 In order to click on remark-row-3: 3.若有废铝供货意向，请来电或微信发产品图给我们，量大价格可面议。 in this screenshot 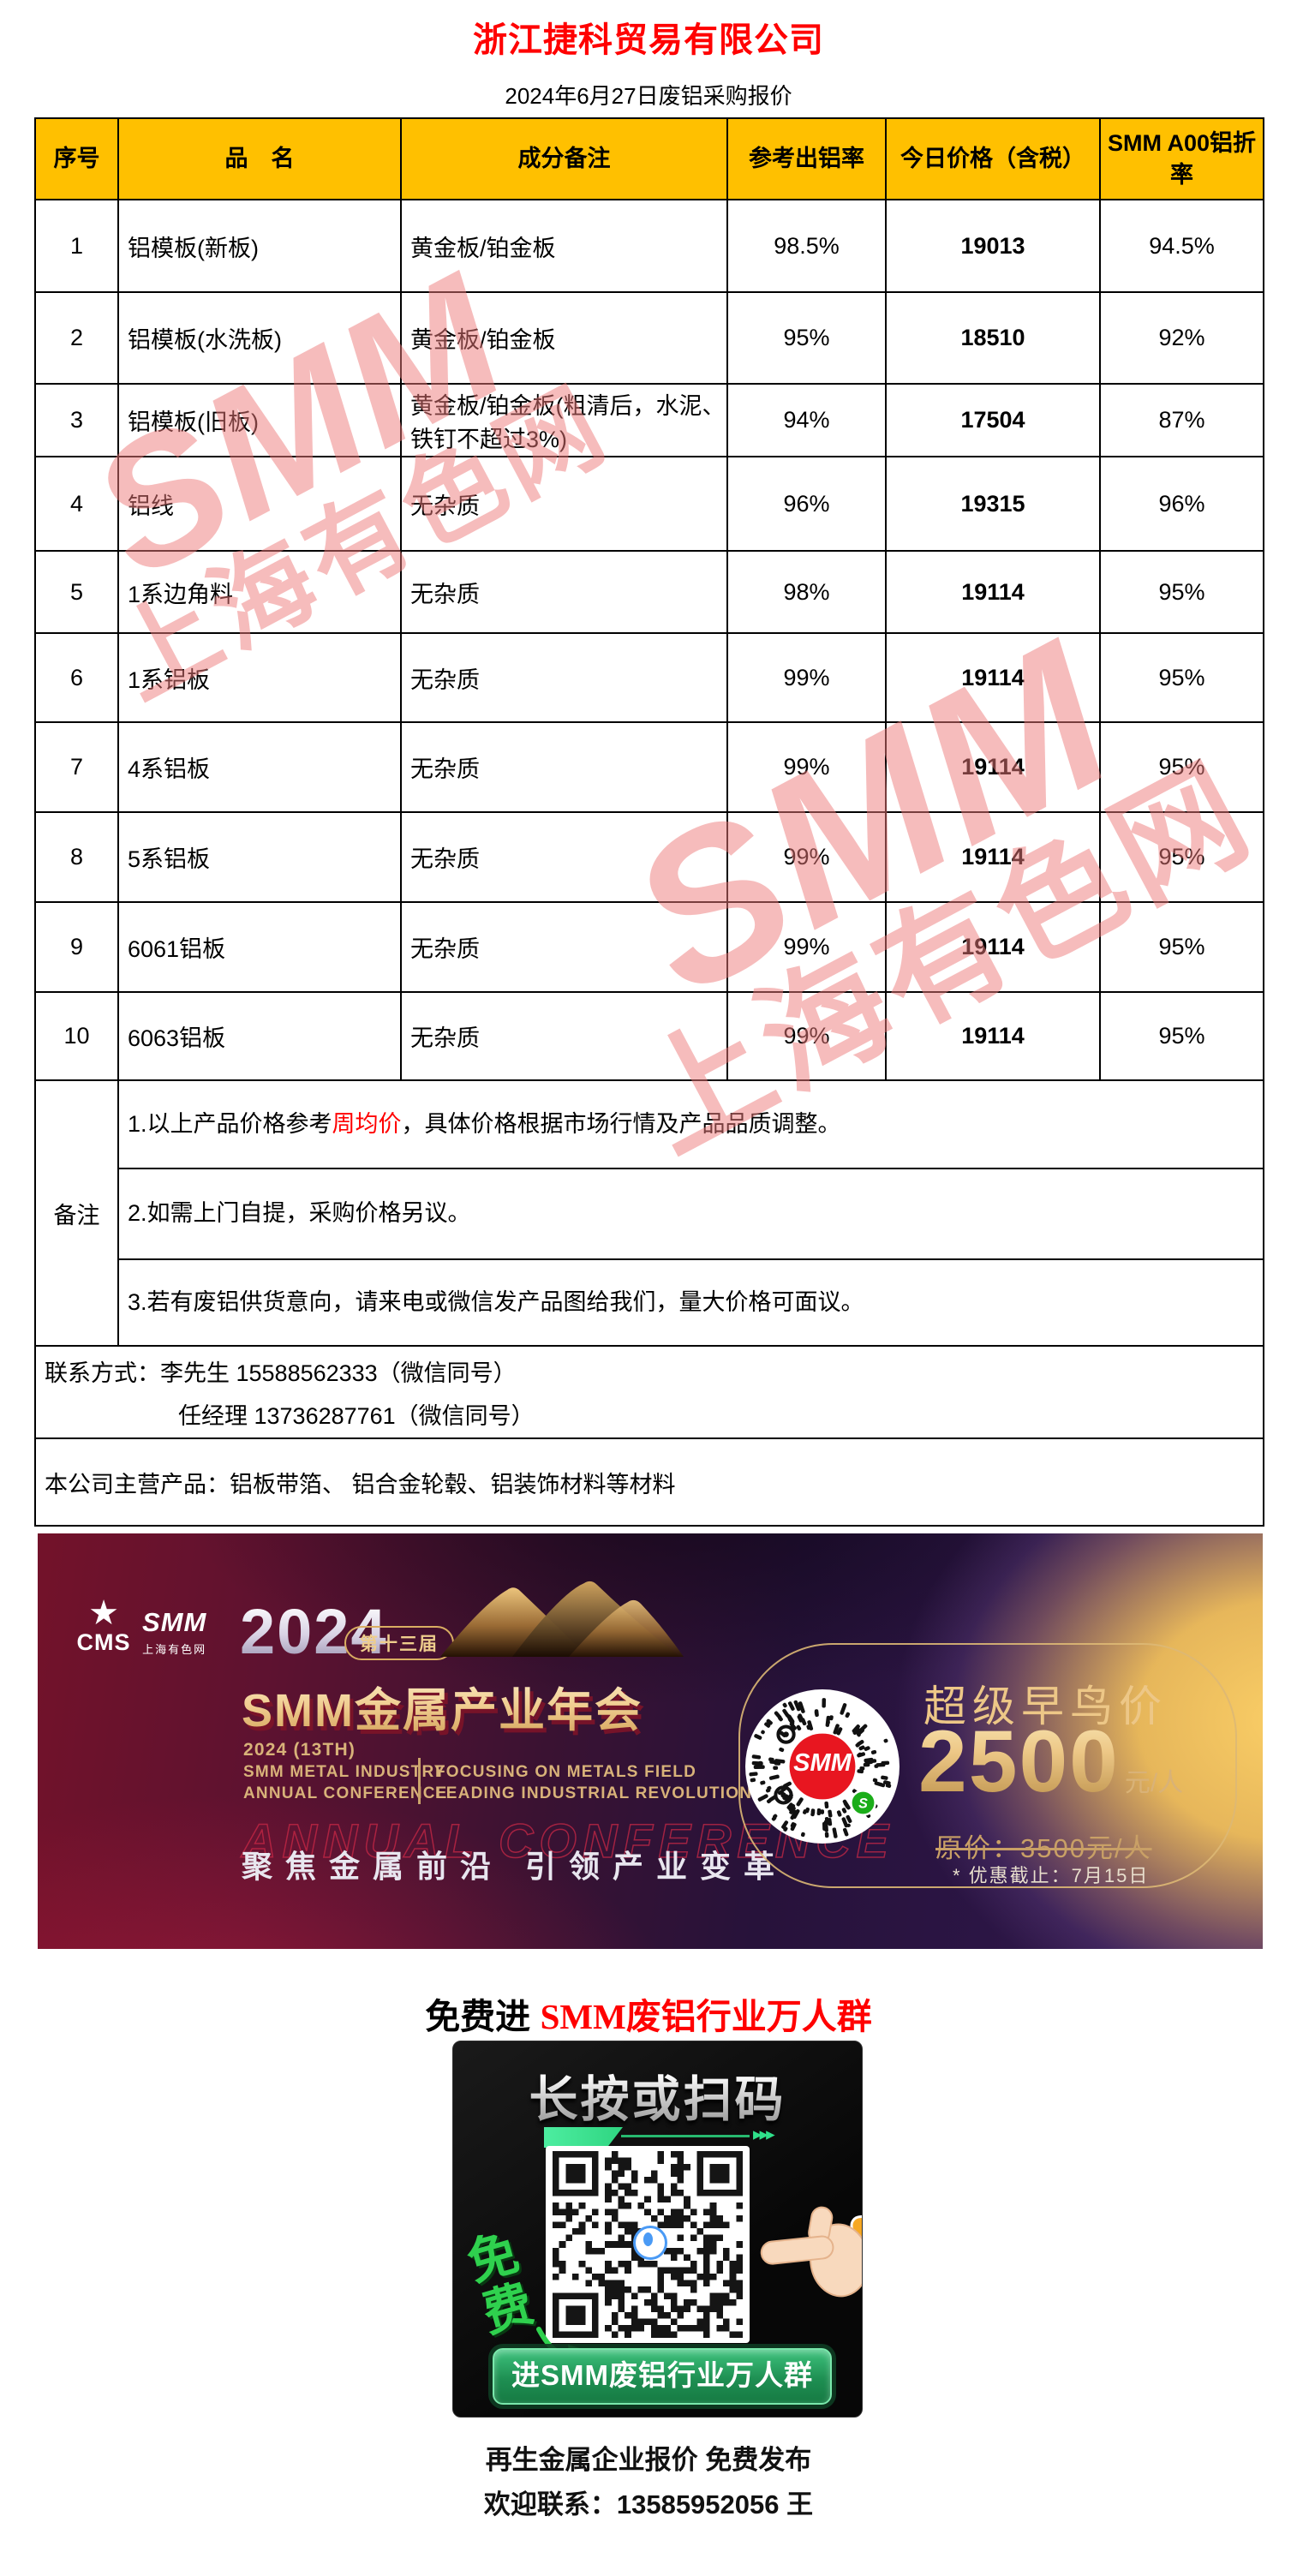, I will do `click(649, 1303)`.